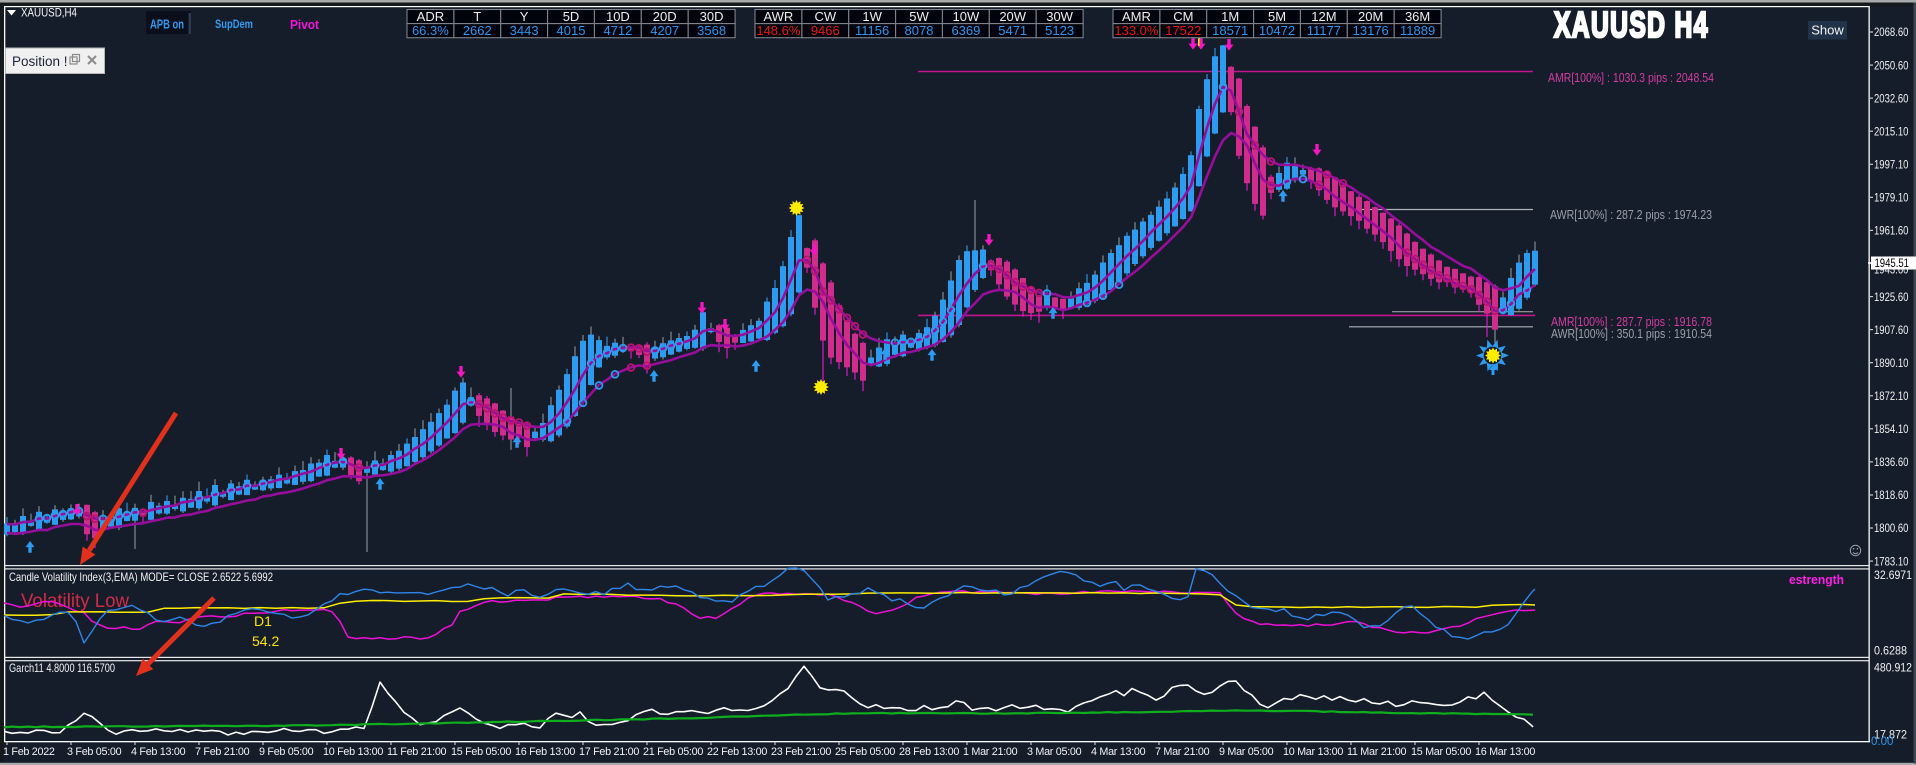 This screenshot has width=1916, height=765. I want to click on svg-text: 1945.51, so click(1892, 264).